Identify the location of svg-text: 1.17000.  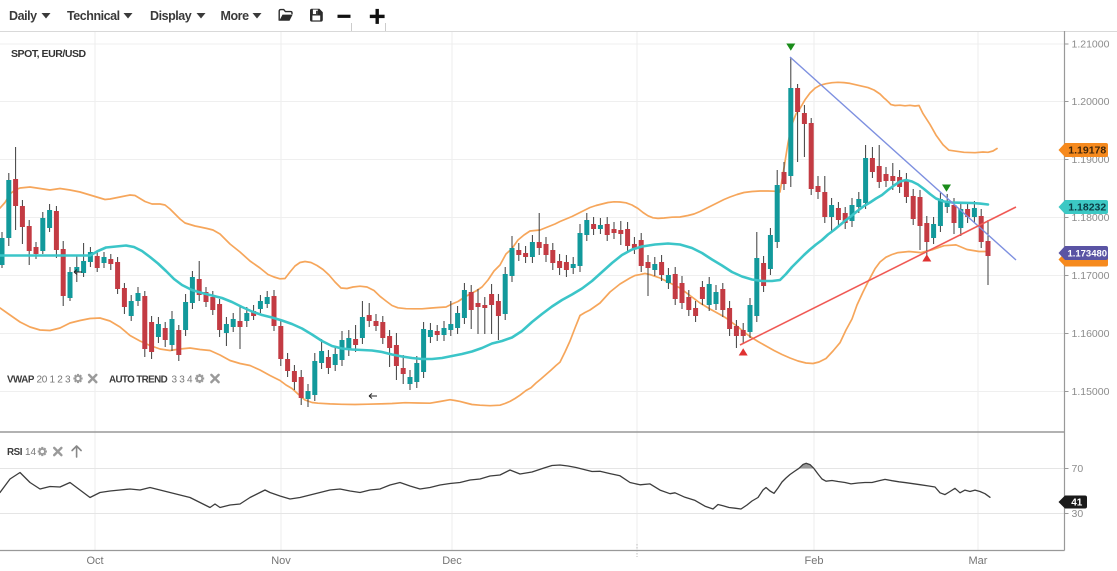
(1091, 276).